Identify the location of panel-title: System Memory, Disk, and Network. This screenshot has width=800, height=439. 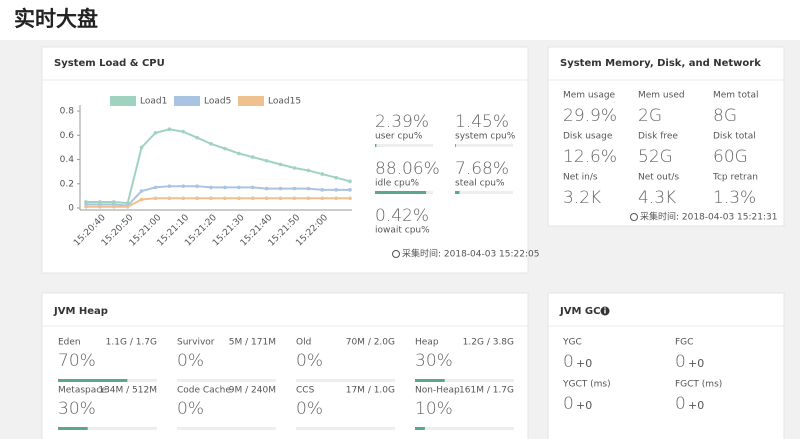
(660, 63).